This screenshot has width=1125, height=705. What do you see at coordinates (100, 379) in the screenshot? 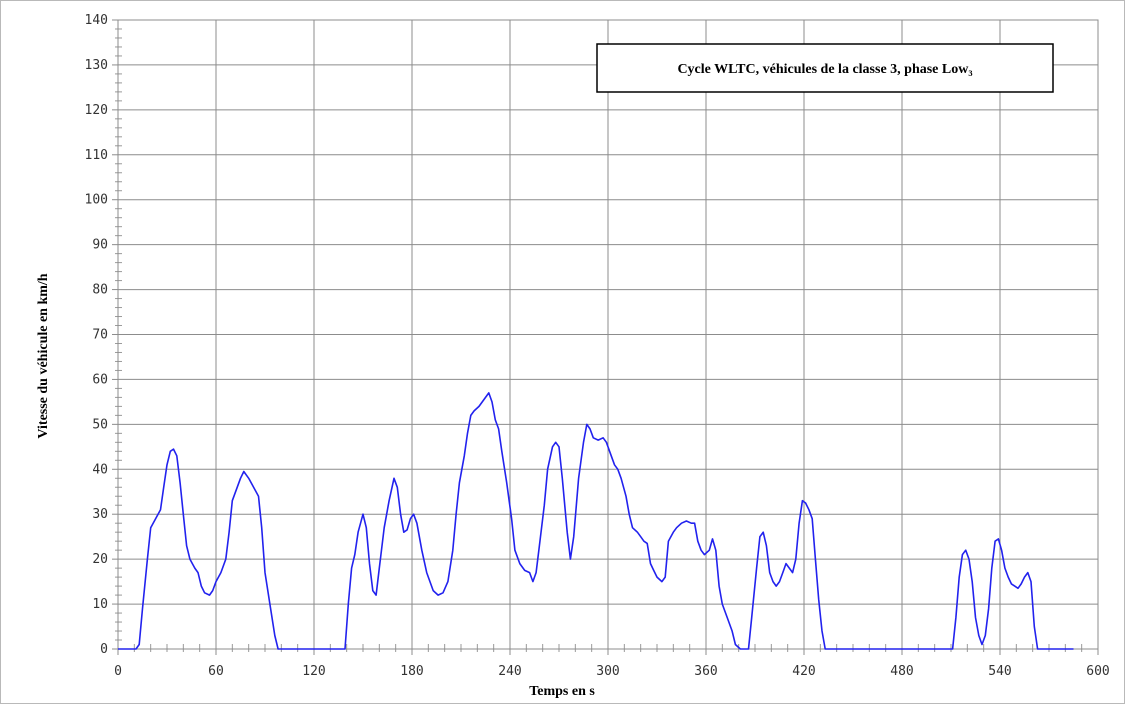
I see `y-tick-label: 60` at bounding box center [100, 379].